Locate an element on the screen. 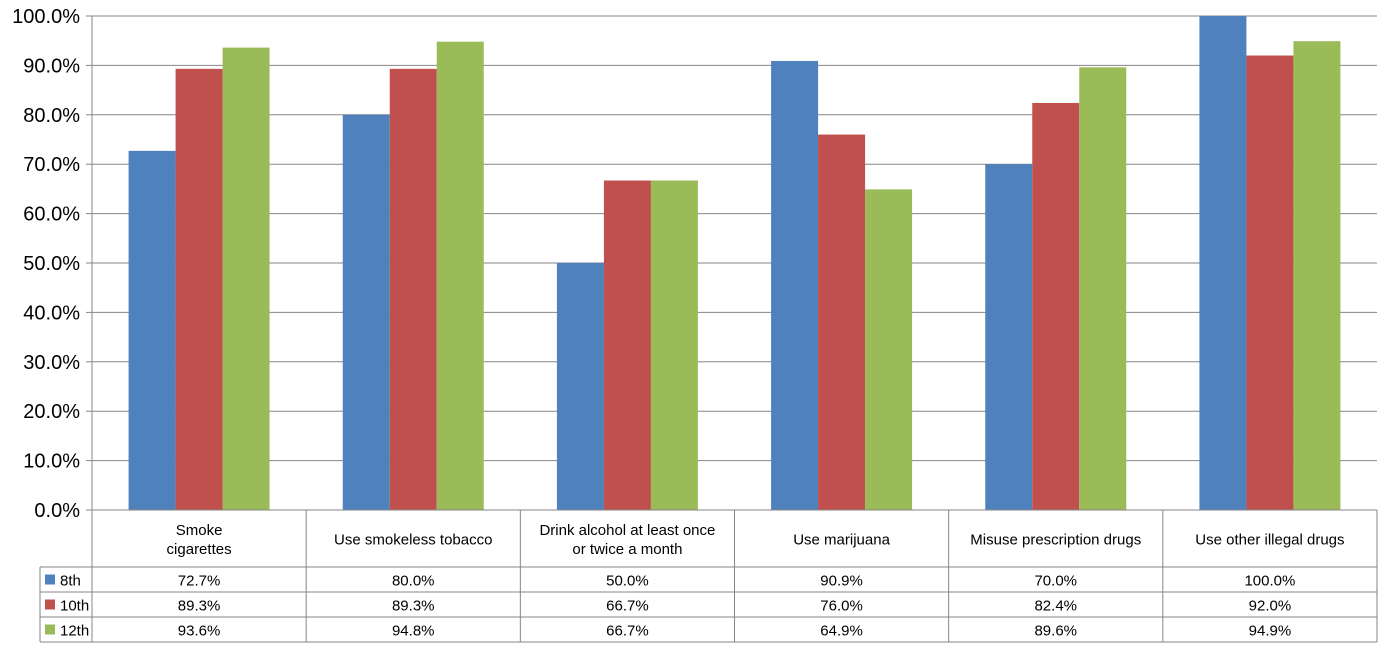 Image resolution: width=1388 pixels, height=658 pixels. data-label: 72.7% is located at coordinates (199, 581).